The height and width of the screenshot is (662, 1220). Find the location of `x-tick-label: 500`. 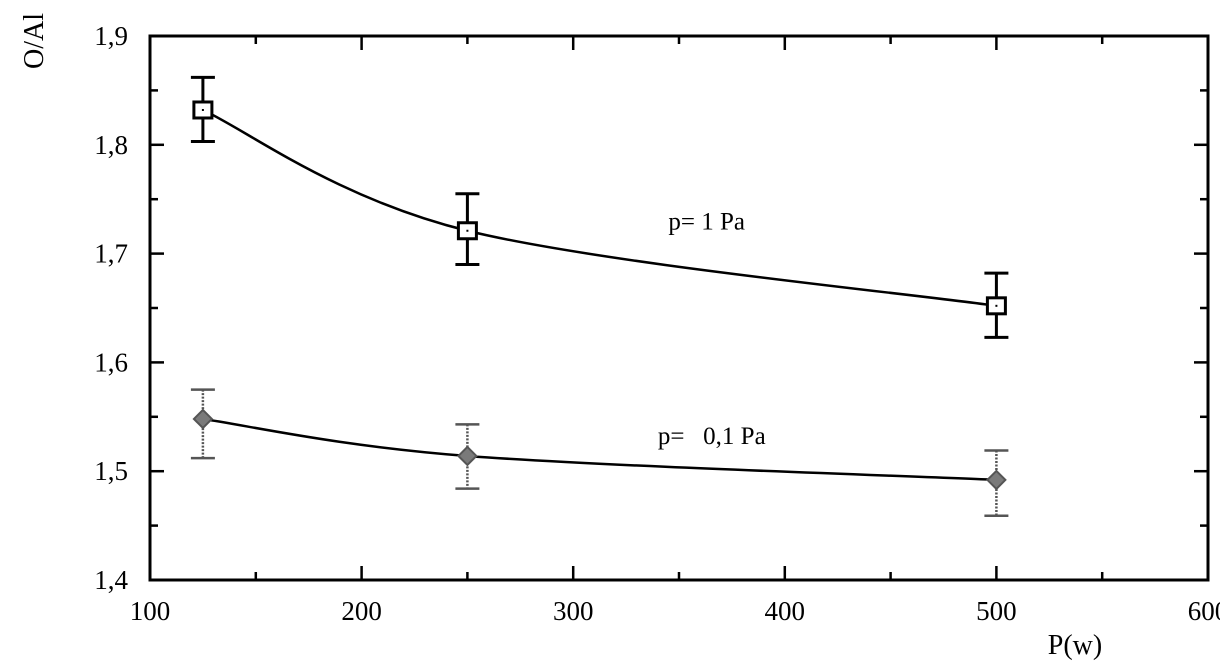

x-tick-label: 500 is located at coordinates (996, 611).